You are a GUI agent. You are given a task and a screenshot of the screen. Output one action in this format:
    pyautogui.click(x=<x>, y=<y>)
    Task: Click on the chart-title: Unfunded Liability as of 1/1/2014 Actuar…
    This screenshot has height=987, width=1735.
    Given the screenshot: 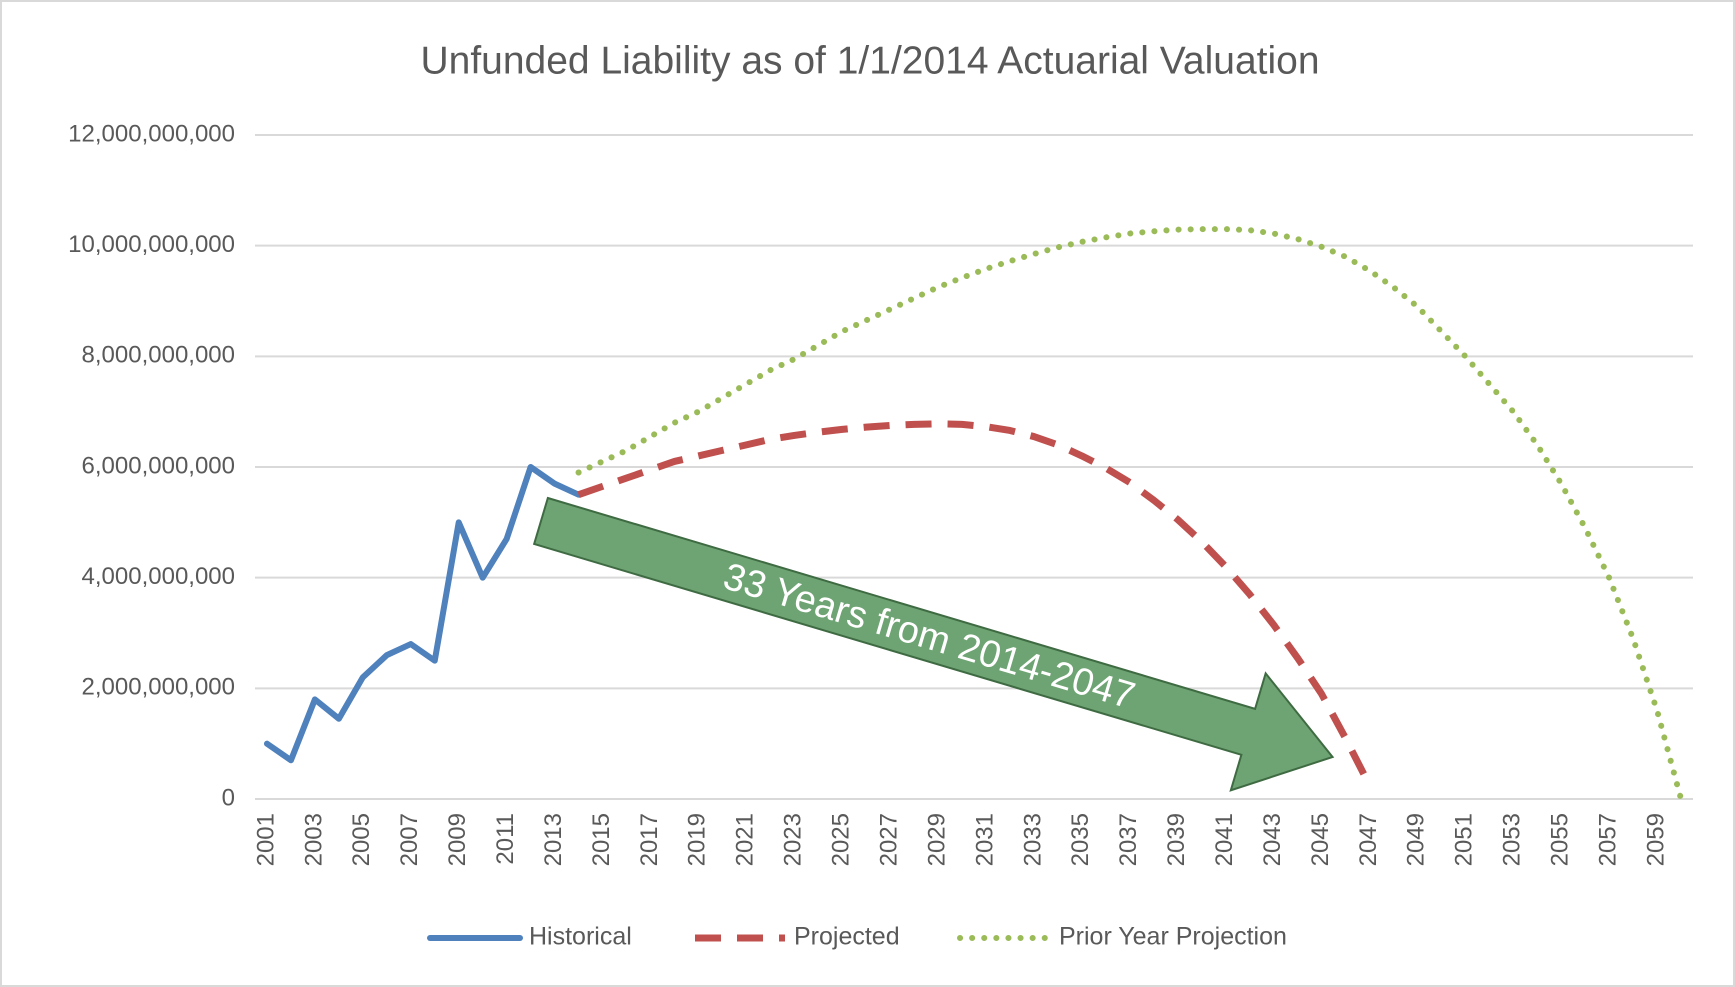 What is the action you would take?
    pyautogui.click(x=869, y=60)
    